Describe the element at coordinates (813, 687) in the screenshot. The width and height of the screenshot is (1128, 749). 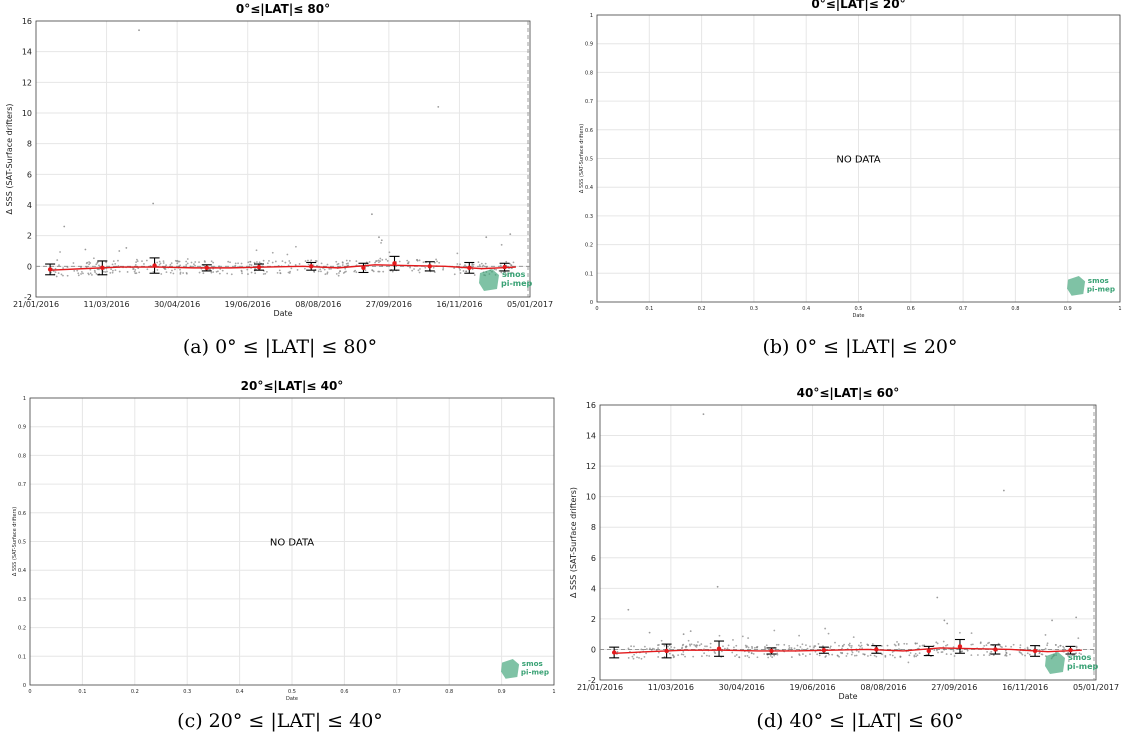
I see `x-tick-label: 19/06/2016` at that location.